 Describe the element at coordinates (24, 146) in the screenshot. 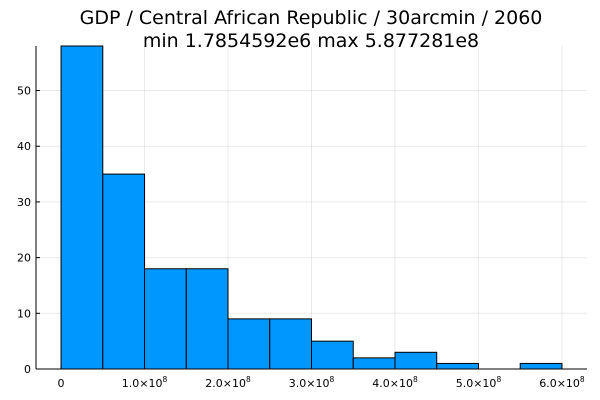

I see `y-tick-label: 40` at that location.